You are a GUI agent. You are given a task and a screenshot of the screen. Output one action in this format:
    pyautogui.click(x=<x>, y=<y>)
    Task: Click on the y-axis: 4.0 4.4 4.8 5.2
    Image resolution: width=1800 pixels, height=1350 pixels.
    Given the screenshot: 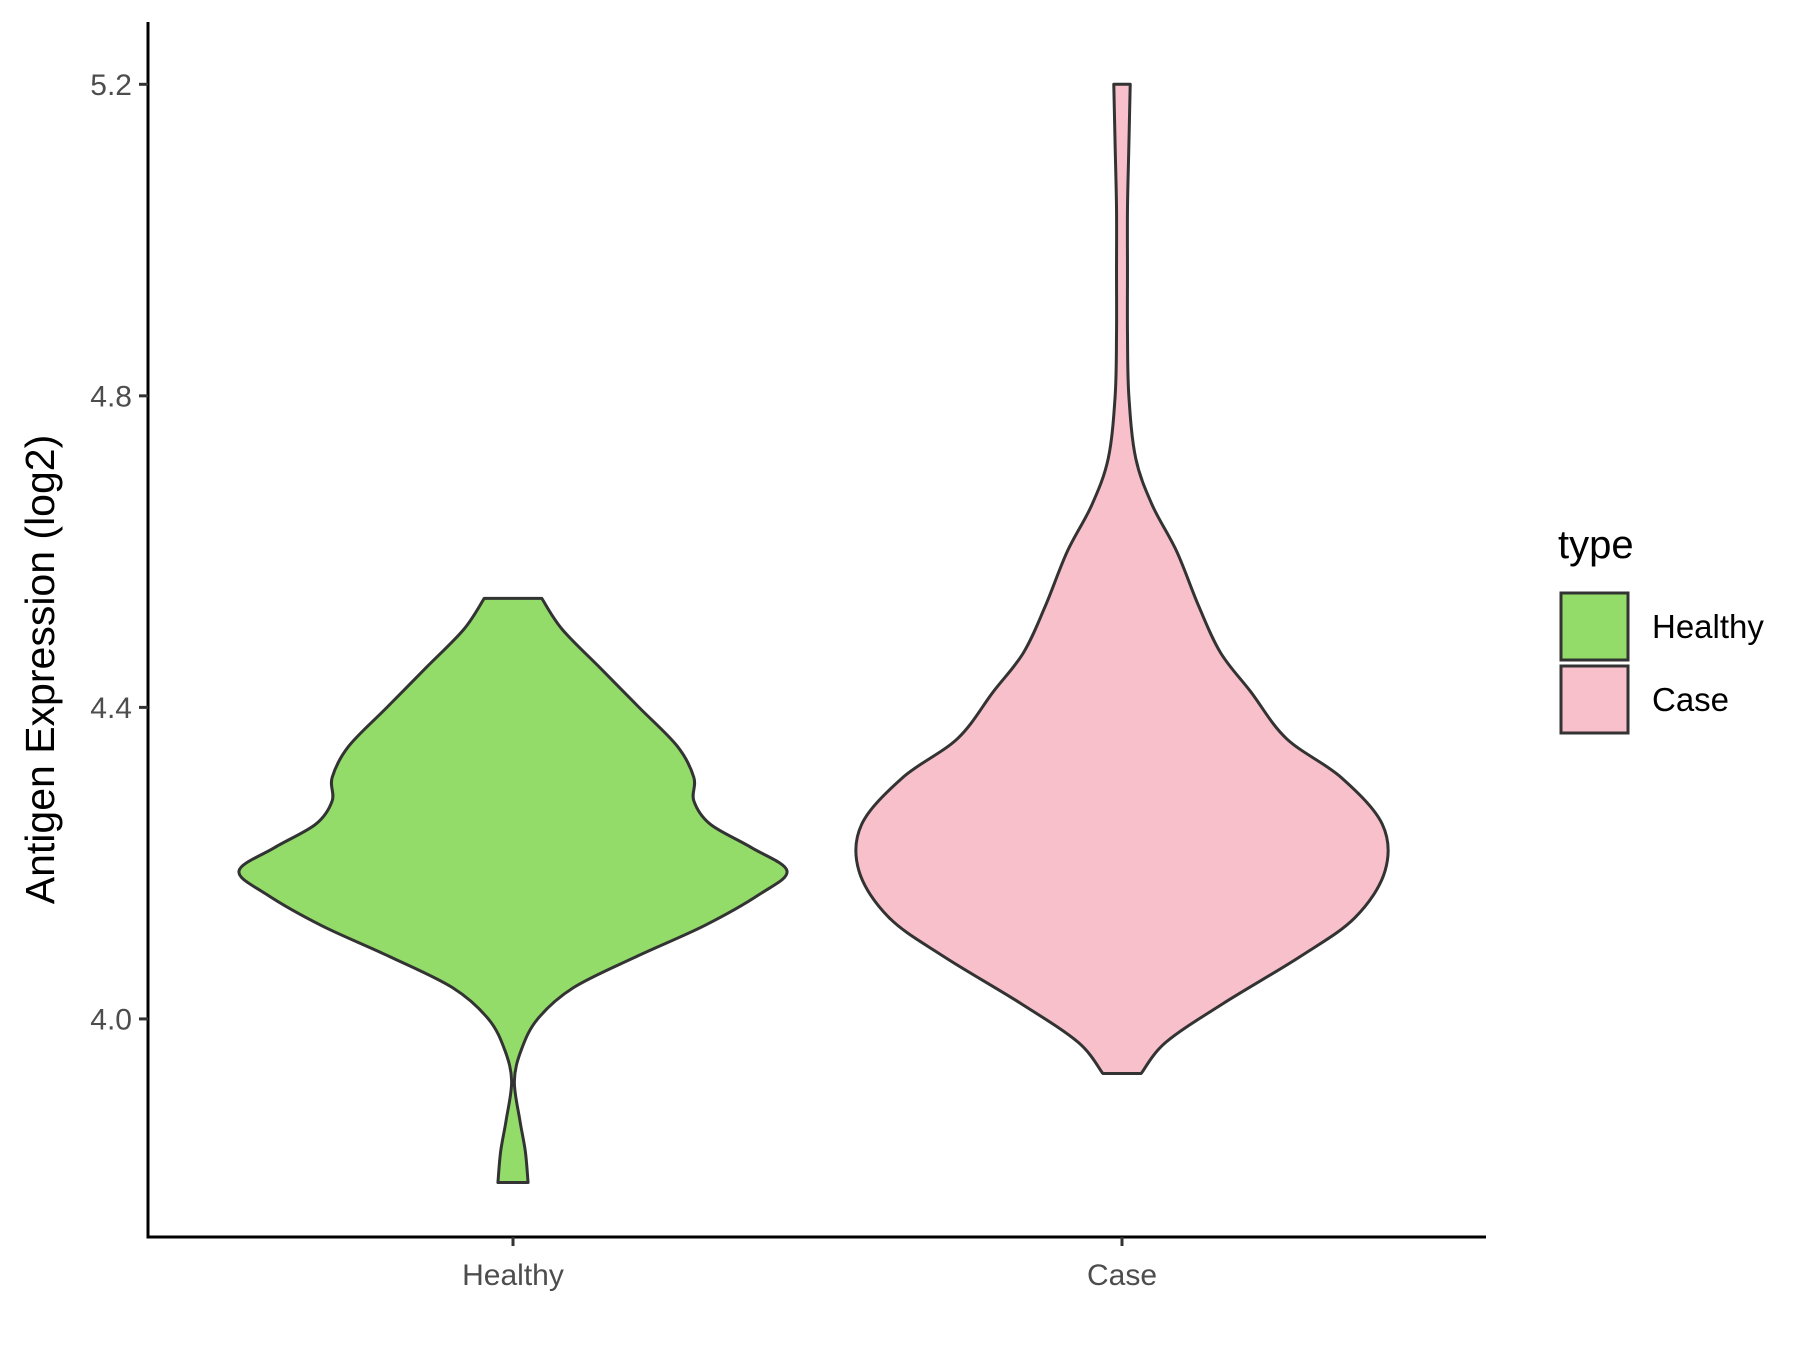 What is the action you would take?
    pyautogui.click(x=120, y=630)
    